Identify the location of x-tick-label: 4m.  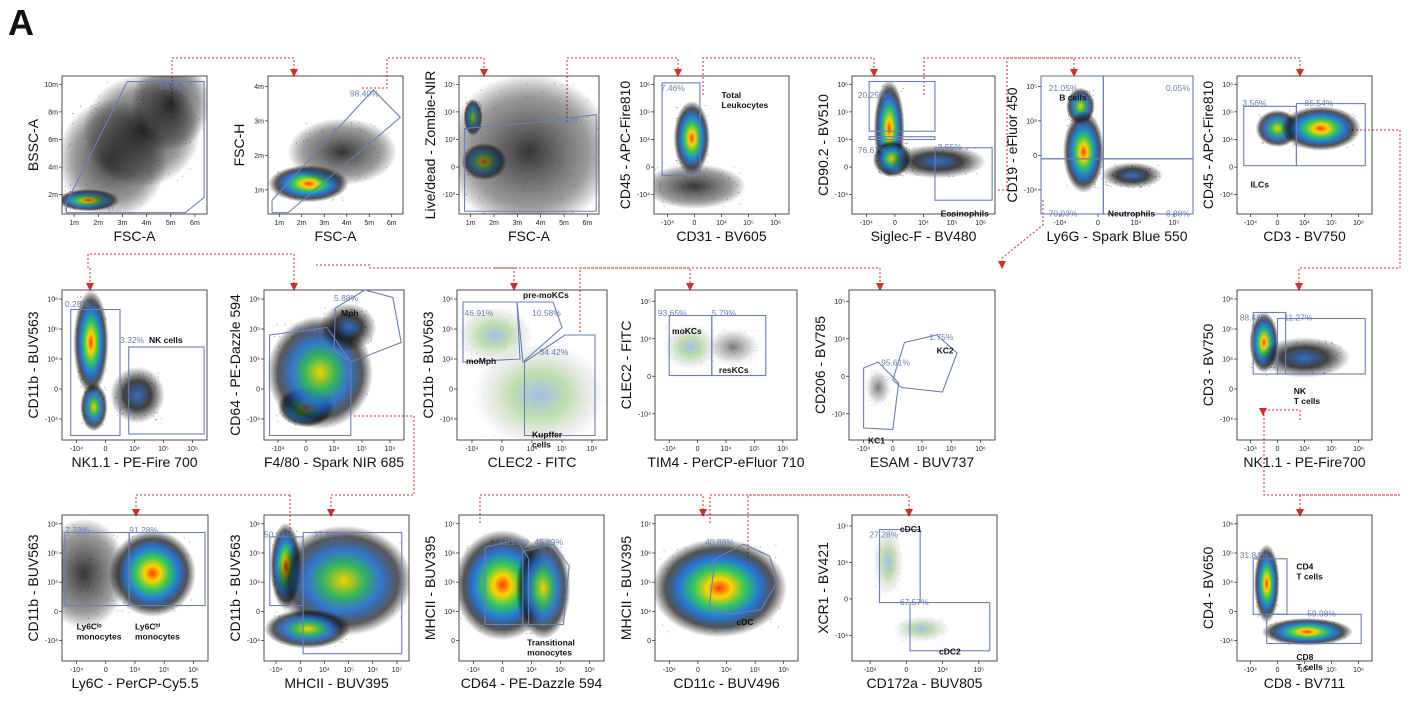
(147, 223).